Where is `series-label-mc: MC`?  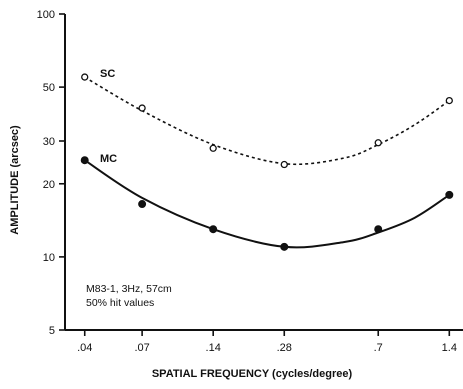
series-label-mc: MC is located at coordinates (108, 159).